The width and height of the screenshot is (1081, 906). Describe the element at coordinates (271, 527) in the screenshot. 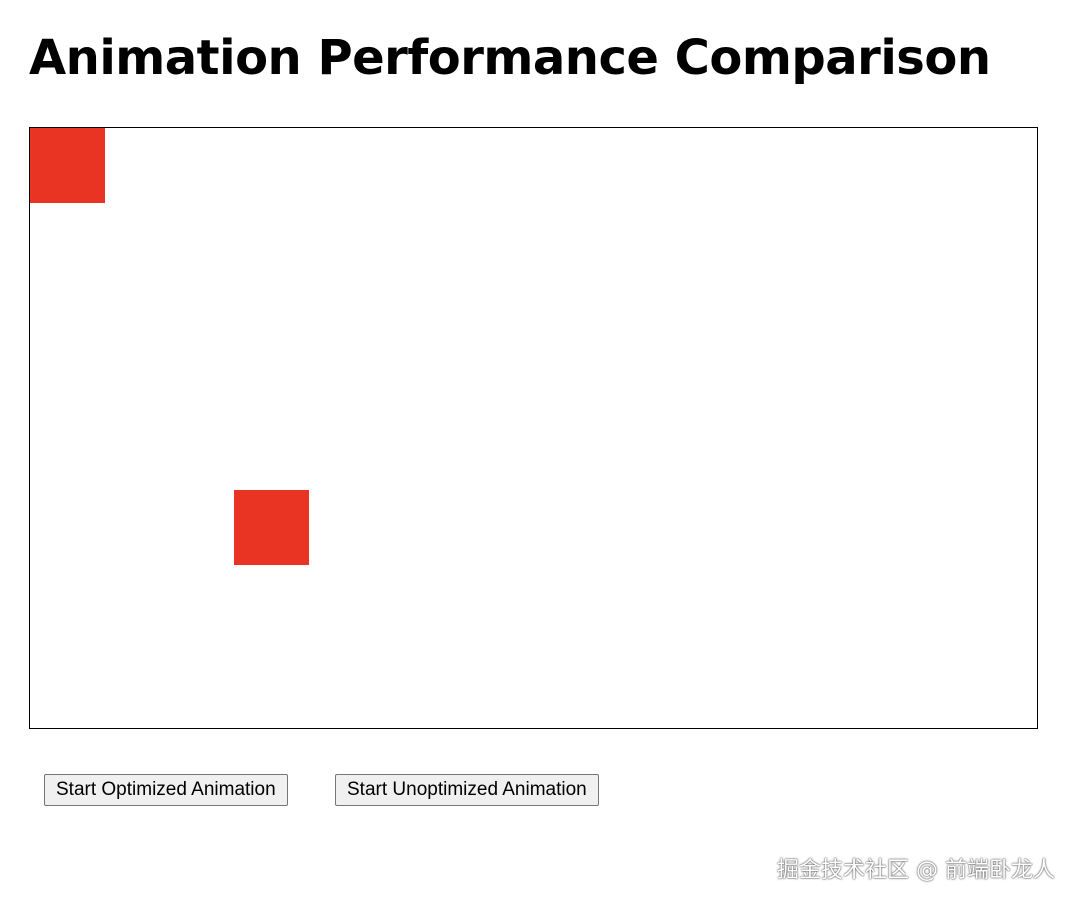

I see `unoptimized-box` at that location.